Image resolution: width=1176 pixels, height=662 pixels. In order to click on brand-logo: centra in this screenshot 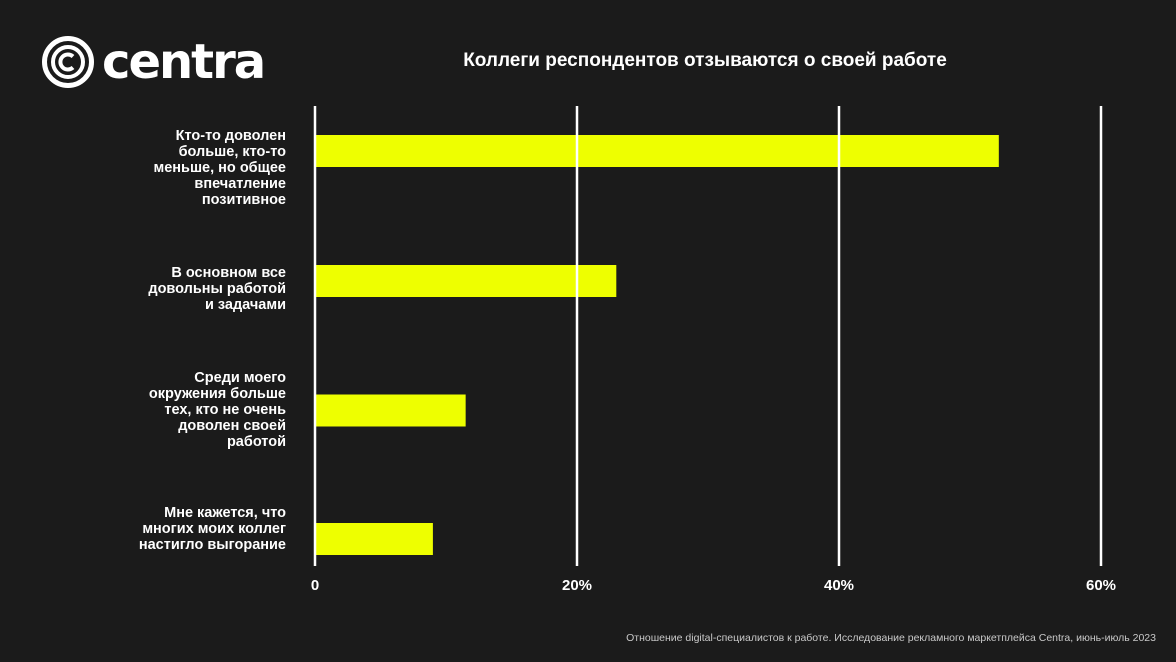, I will do `click(154, 62)`.